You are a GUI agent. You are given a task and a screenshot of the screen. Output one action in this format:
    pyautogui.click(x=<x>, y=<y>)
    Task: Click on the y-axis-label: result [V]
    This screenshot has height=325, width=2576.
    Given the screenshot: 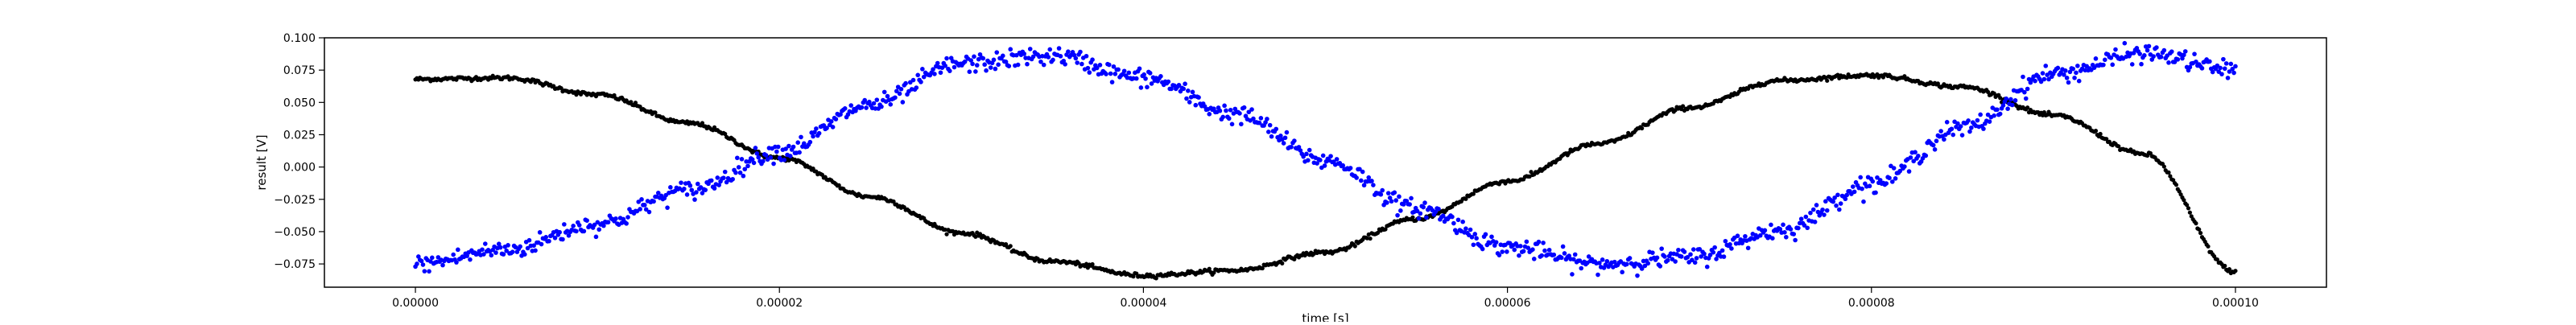 What is the action you would take?
    pyautogui.click(x=261, y=162)
    